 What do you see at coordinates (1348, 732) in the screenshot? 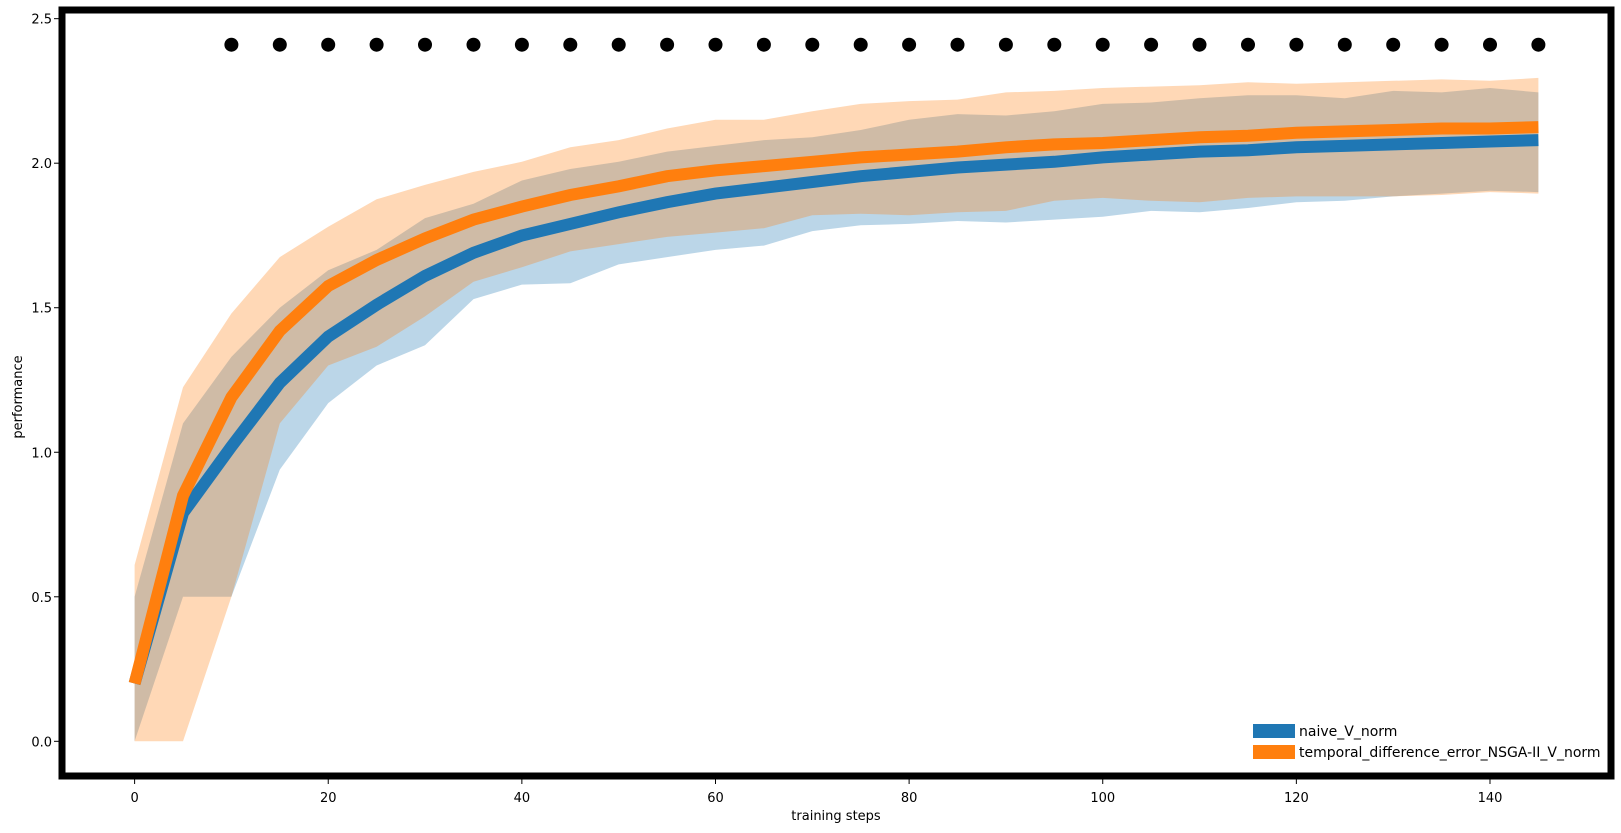
I see `legend-label: naive_V_norm` at bounding box center [1348, 732].